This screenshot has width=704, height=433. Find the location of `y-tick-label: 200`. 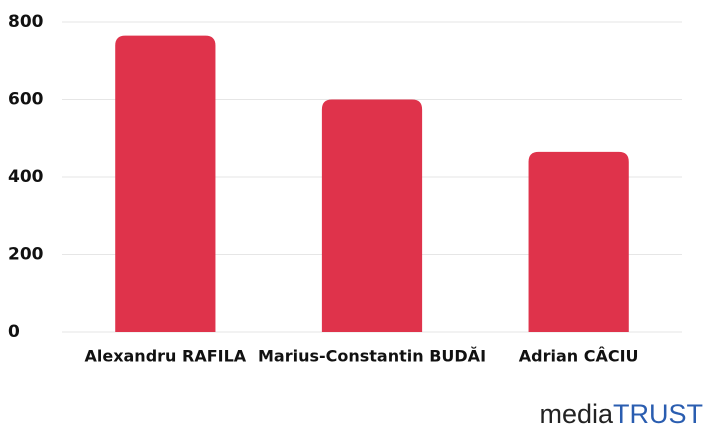

y-tick-label: 200 is located at coordinates (26, 255).